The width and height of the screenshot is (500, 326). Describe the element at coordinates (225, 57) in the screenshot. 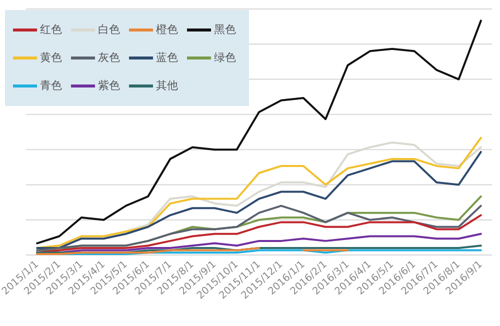

I see `legend-label: 绿色` at that location.